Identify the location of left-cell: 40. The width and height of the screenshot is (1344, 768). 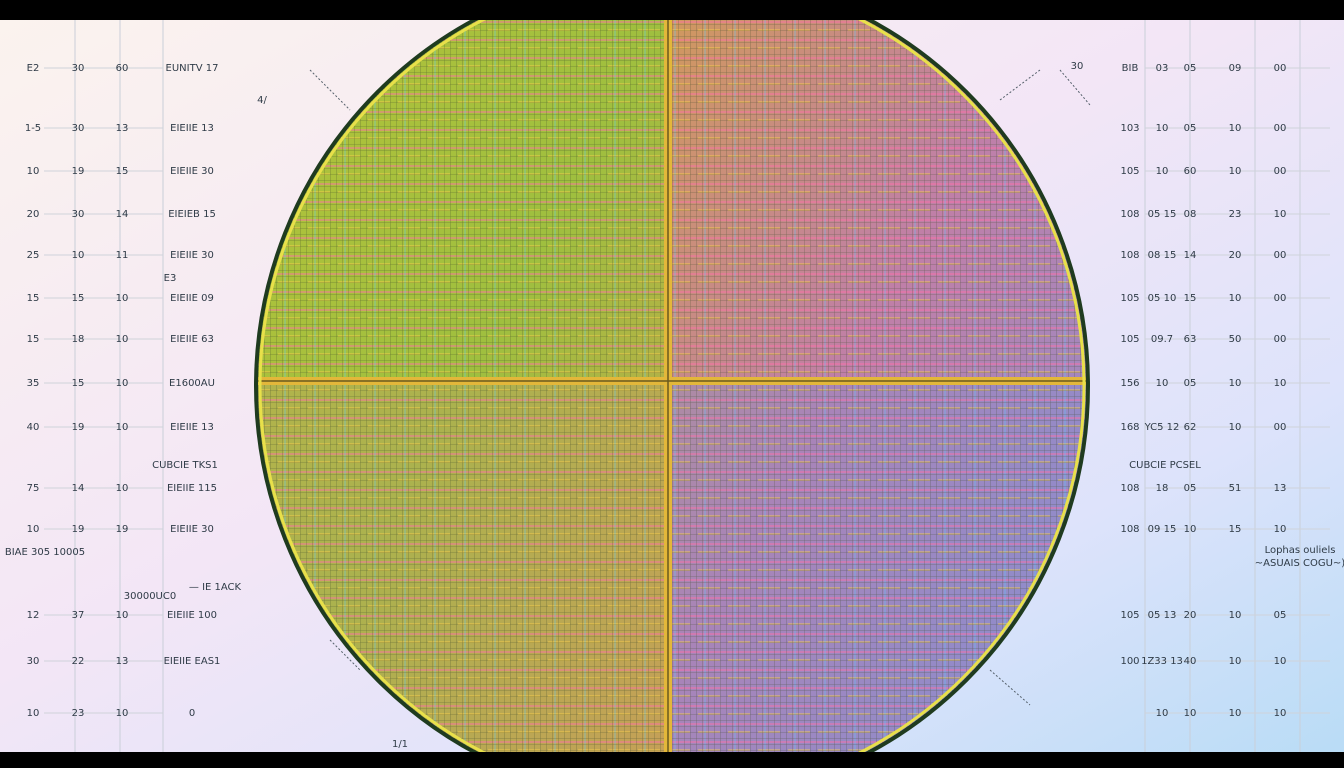
(33, 427).